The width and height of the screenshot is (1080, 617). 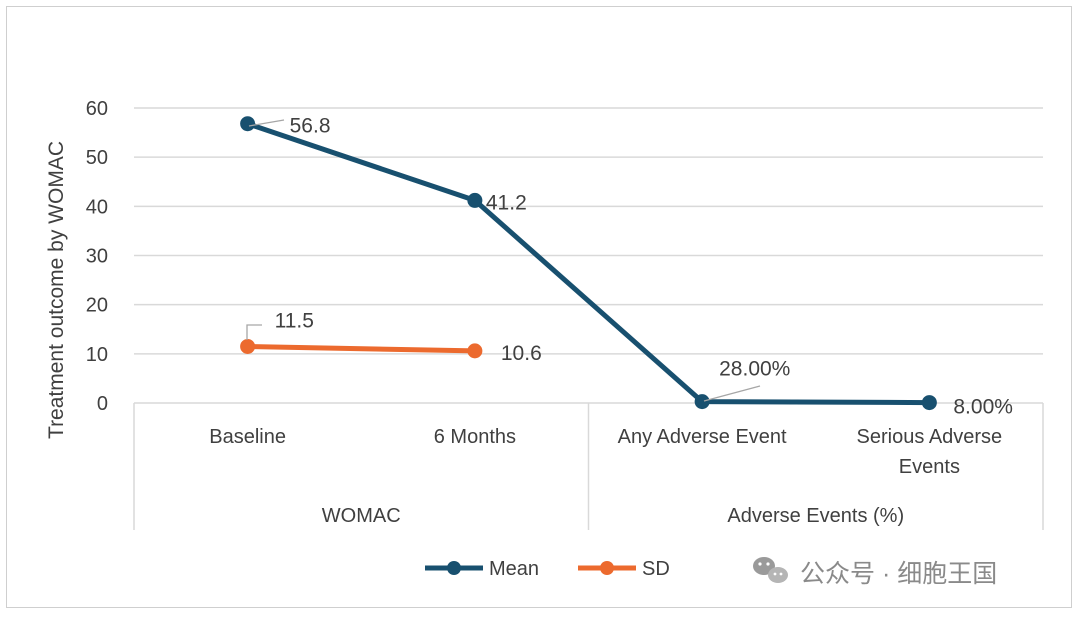 I want to click on wechat-icon, so click(x=770, y=570).